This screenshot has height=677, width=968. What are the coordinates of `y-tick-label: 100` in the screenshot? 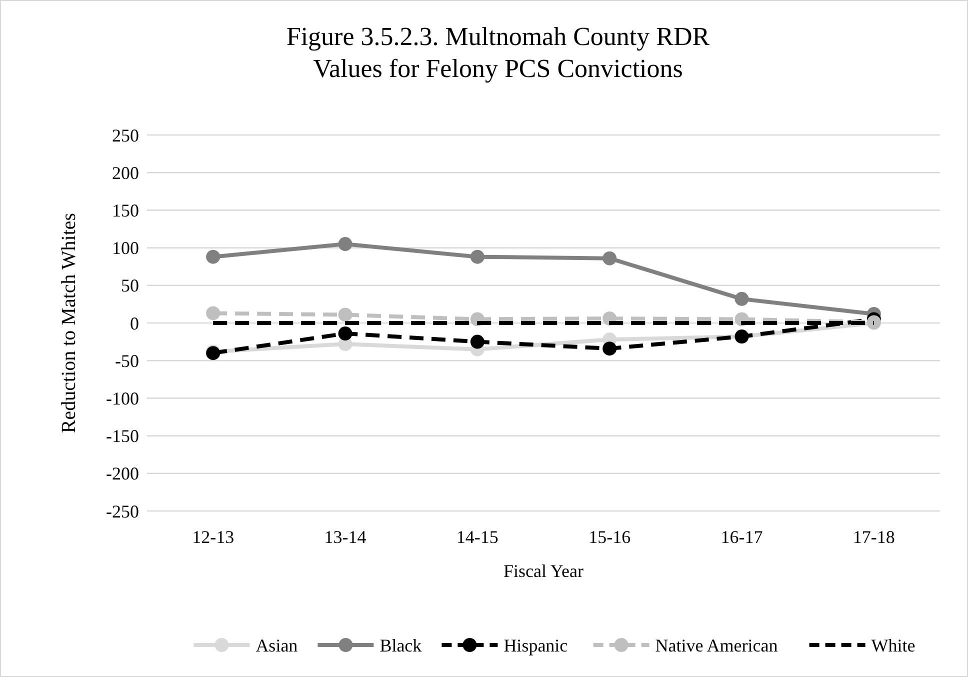 It's located at (125, 248).